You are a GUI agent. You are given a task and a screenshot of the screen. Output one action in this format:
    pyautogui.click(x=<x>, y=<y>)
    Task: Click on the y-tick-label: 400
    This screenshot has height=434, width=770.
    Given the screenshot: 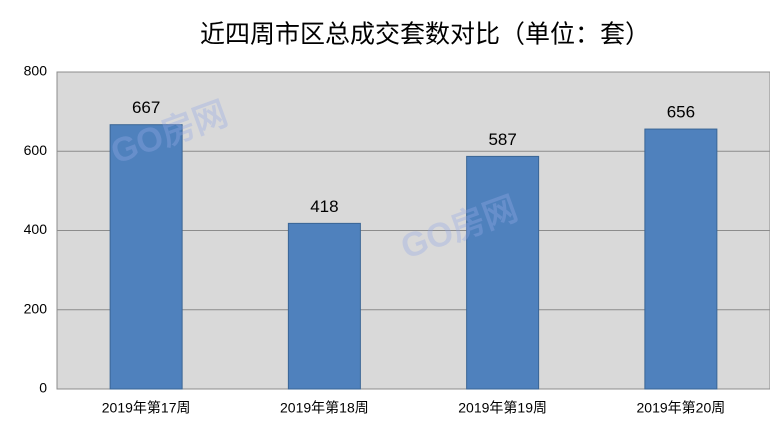 What is the action you would take?
    pyautogui.click(x=36, y=229)
    